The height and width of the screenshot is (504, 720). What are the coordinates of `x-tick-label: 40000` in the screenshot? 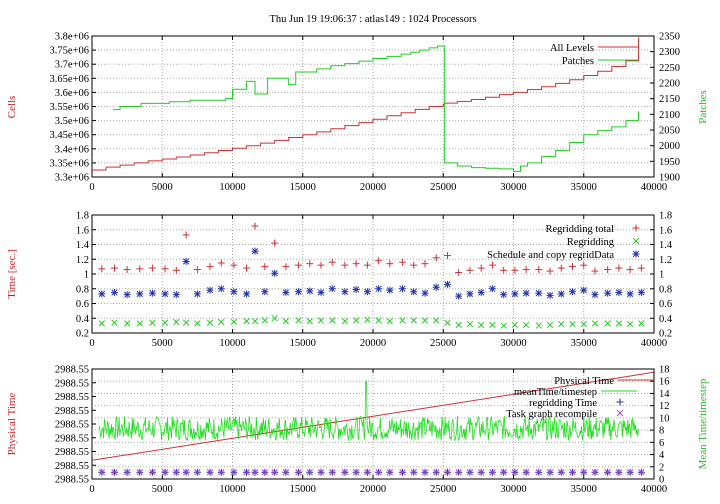 It's located at (654, 343).